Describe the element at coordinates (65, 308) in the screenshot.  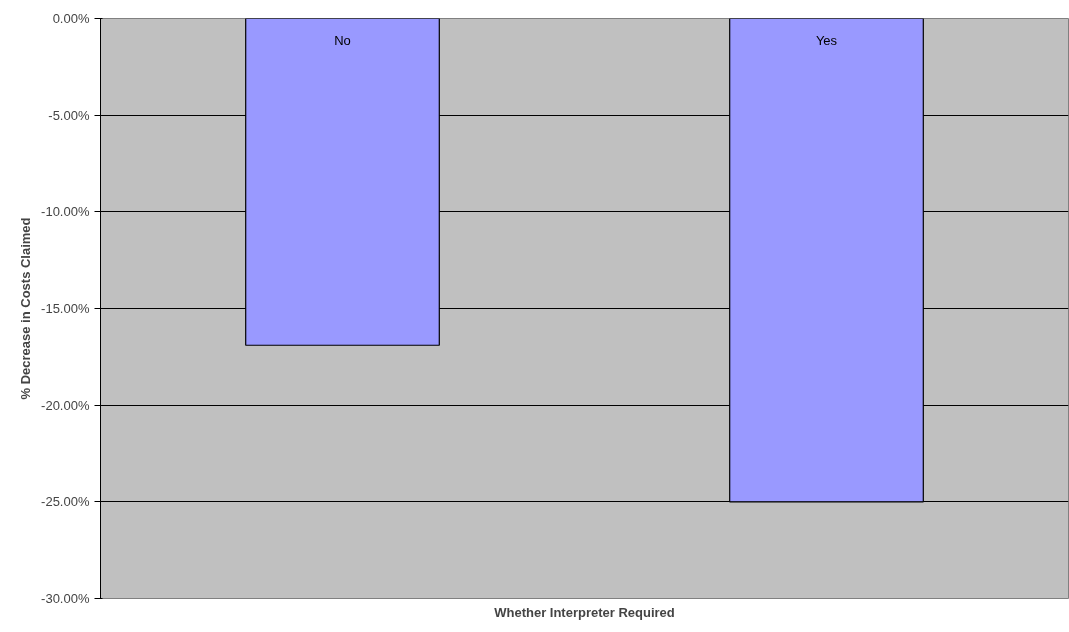
I see `y-tick-label: -15.00%` at that location.